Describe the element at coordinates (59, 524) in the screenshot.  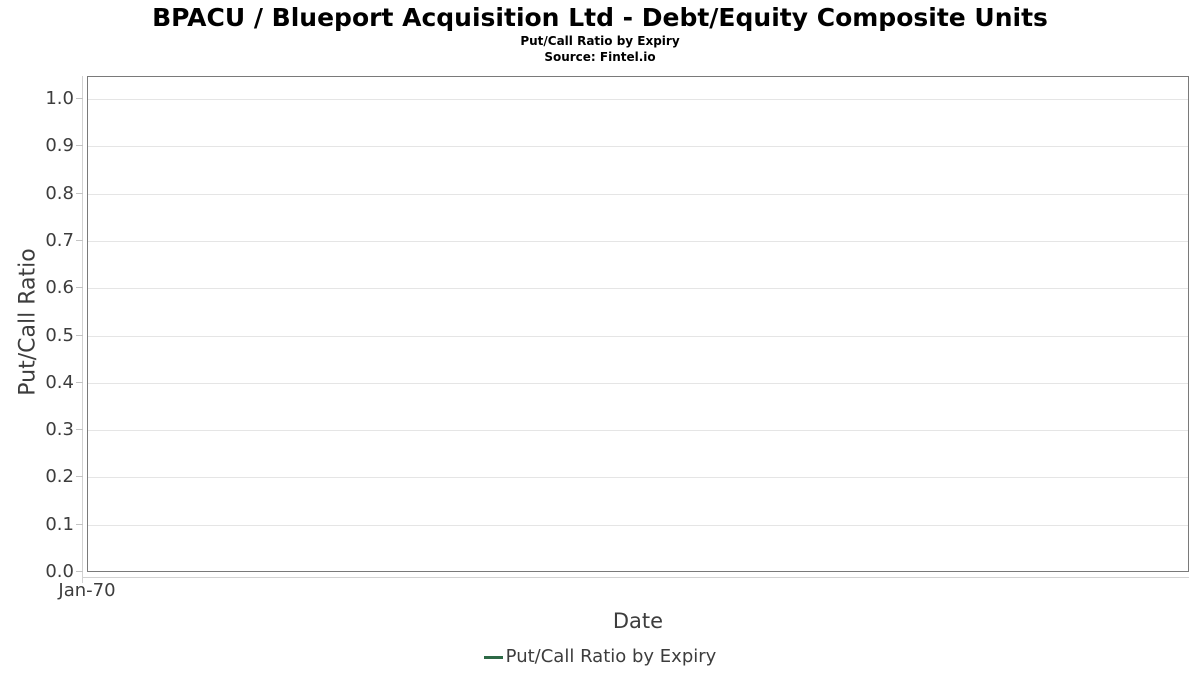
I see `y-tick-label-0.1: 0.1` at that location.